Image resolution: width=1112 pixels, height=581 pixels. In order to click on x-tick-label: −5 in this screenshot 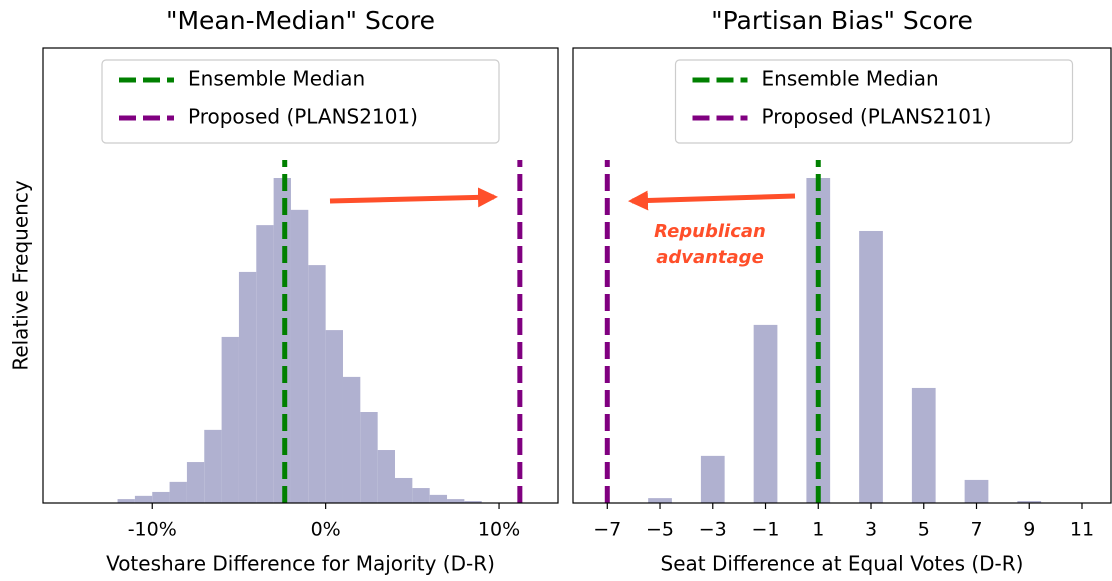, I will do `click(660, 530)`.